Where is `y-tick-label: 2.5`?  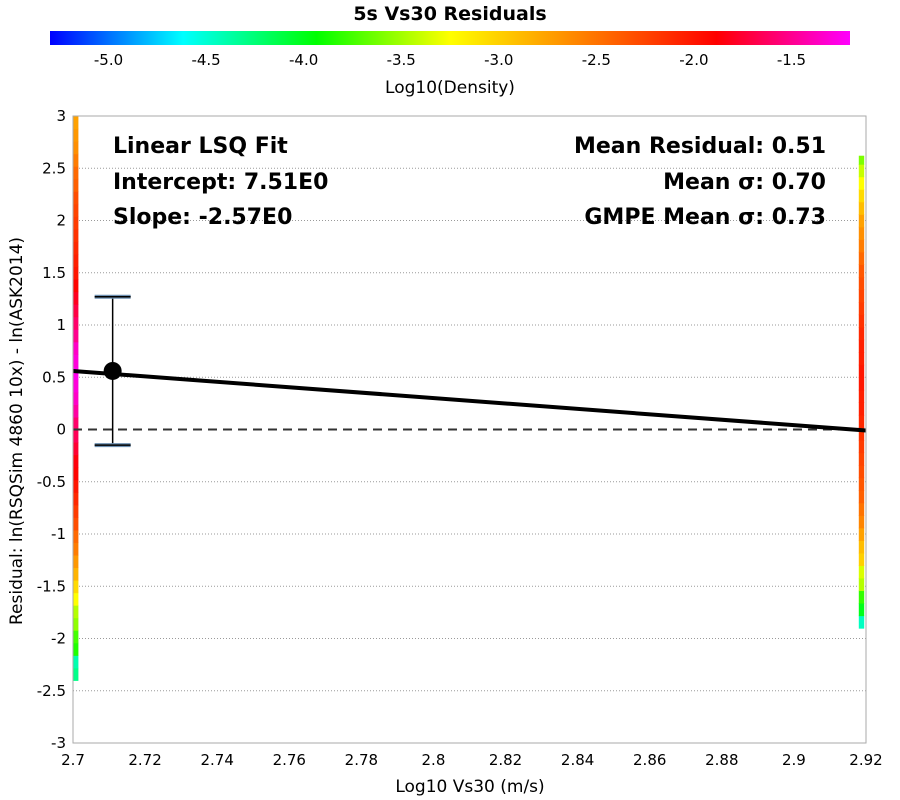
y-tick-label: 2.5 is located at coordinates (54, 168).